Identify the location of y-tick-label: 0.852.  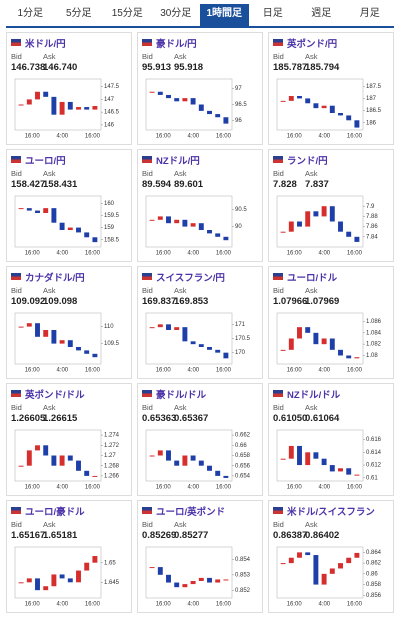
(243, 591).